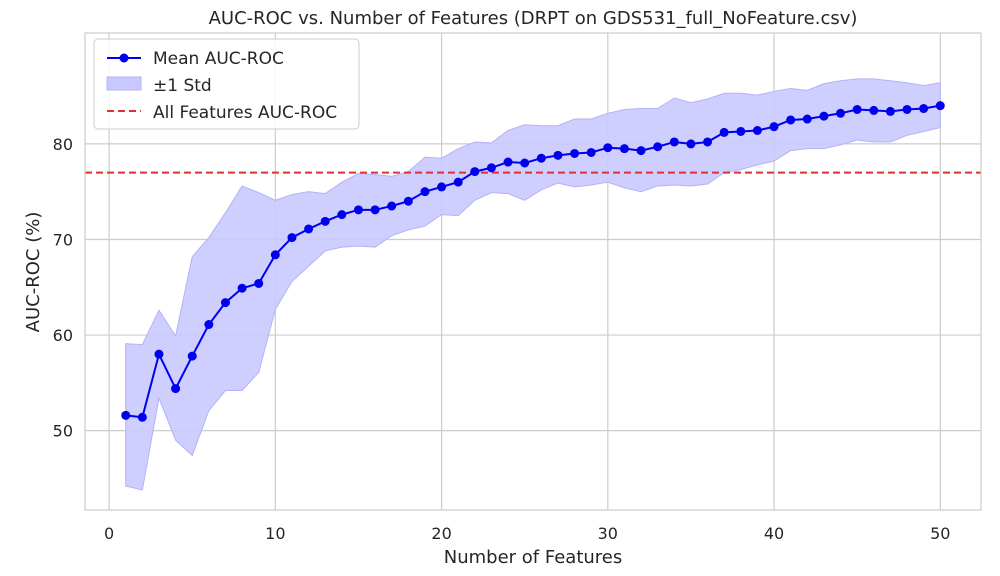 This screenshot has width=1000, height=576. What do you see at coordinates (63, 431) in the screenshot?
I see `y-tick-label: 50` at bounding box center [63, 431].